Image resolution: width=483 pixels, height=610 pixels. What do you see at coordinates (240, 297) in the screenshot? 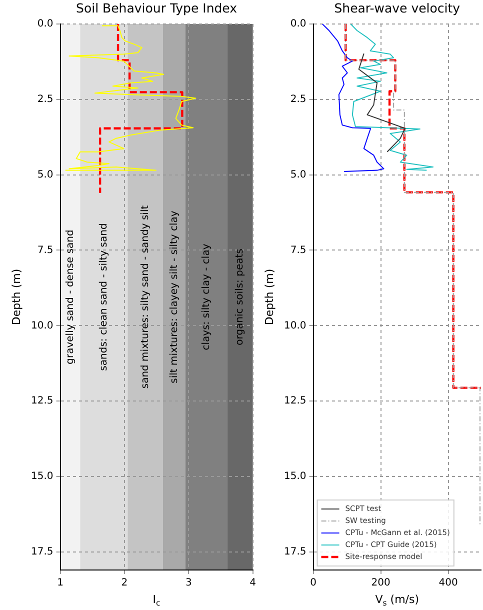
I see `band-label: organic soils: peats` at bounding box center [240, 297].